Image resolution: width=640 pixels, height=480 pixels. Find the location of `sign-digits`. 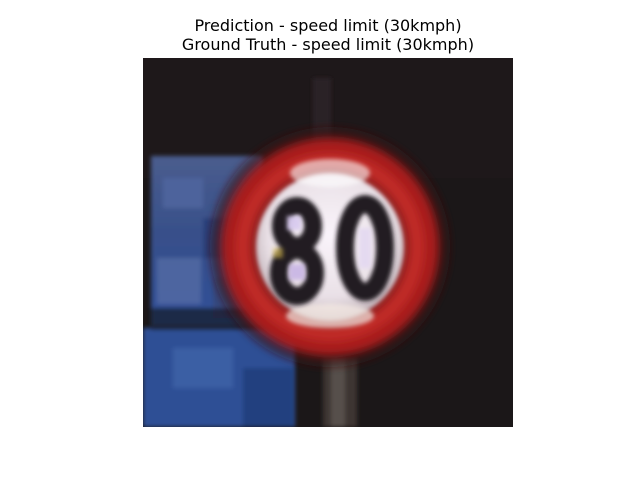

sign-digits is located at coordinates (332, 250).